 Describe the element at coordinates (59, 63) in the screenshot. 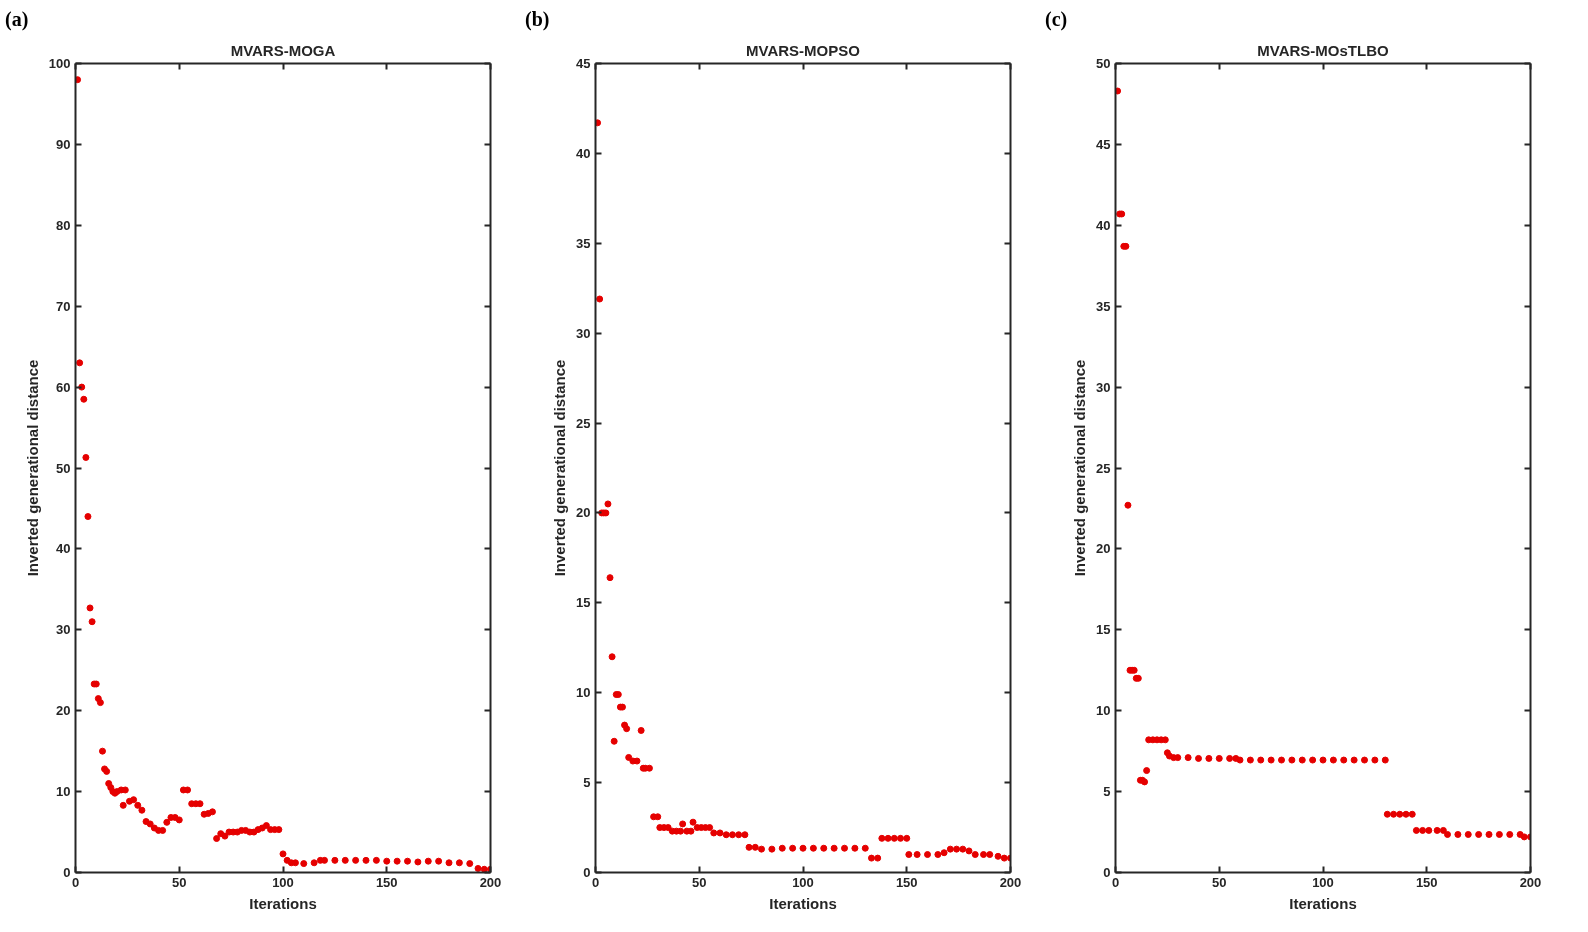

I see `y-tick-label: 100` at that location.